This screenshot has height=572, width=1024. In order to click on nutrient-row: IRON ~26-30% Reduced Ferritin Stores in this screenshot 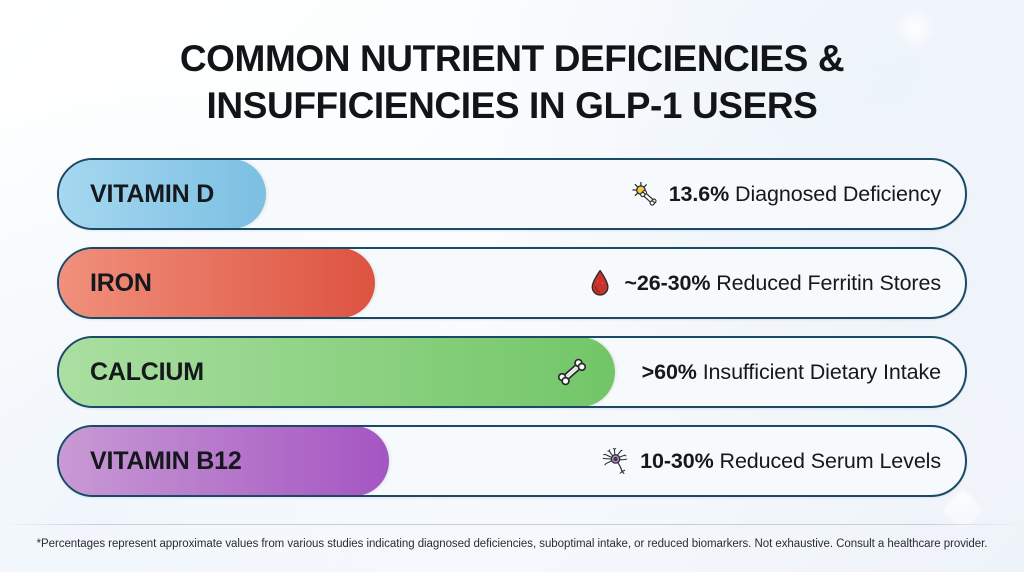, I will do `click(512, 283)`.